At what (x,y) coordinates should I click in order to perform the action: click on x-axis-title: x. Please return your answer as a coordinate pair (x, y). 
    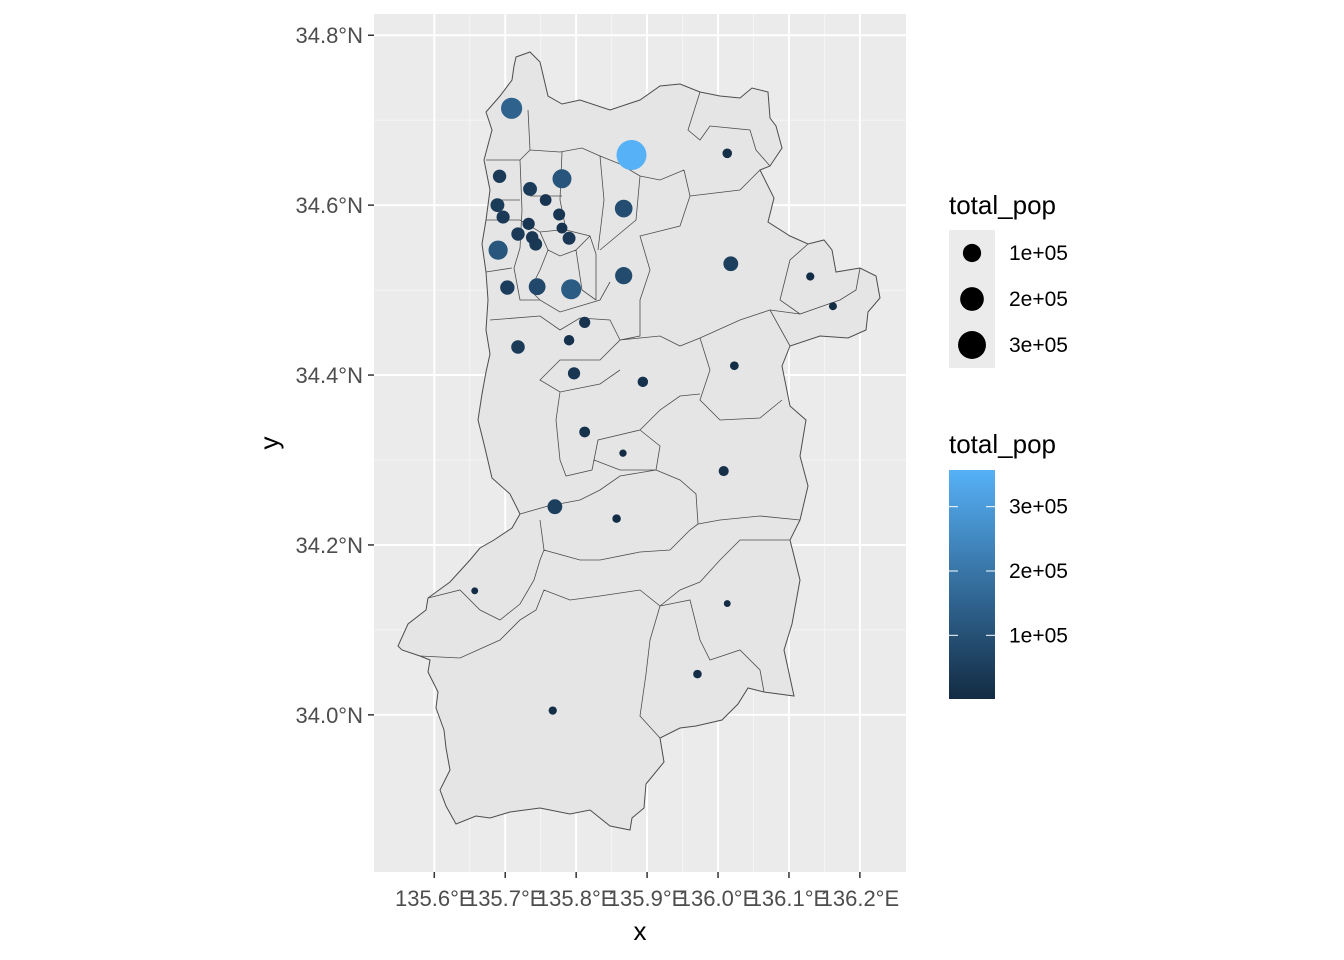
    Looking at the image, I should click on (640, 931).